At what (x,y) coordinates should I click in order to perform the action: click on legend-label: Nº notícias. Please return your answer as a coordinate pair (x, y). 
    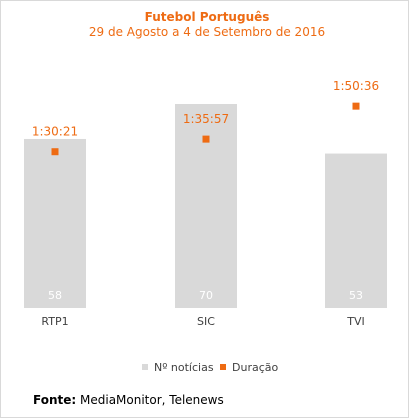
    Looking at the image, I should click on (184, 367).